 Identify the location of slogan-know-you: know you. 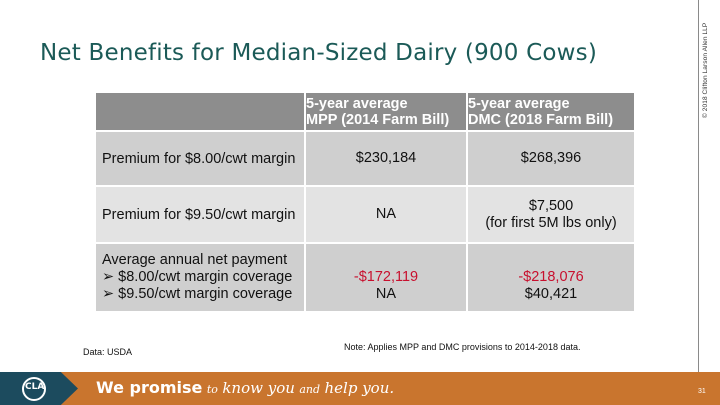
(258, 388).